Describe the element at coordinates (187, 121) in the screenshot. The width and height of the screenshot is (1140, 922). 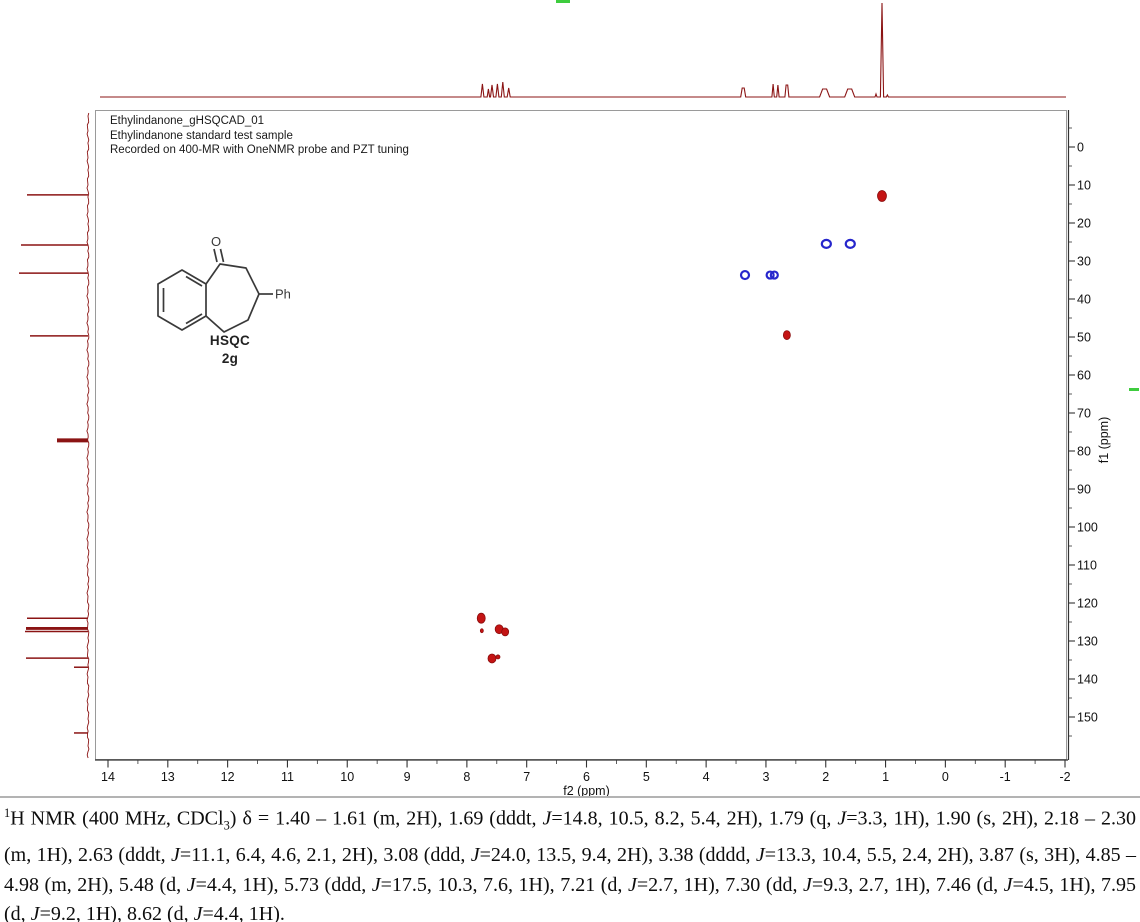
I see `info-line-filename: Ethylindanone_gHSQCAD_01` at that location.